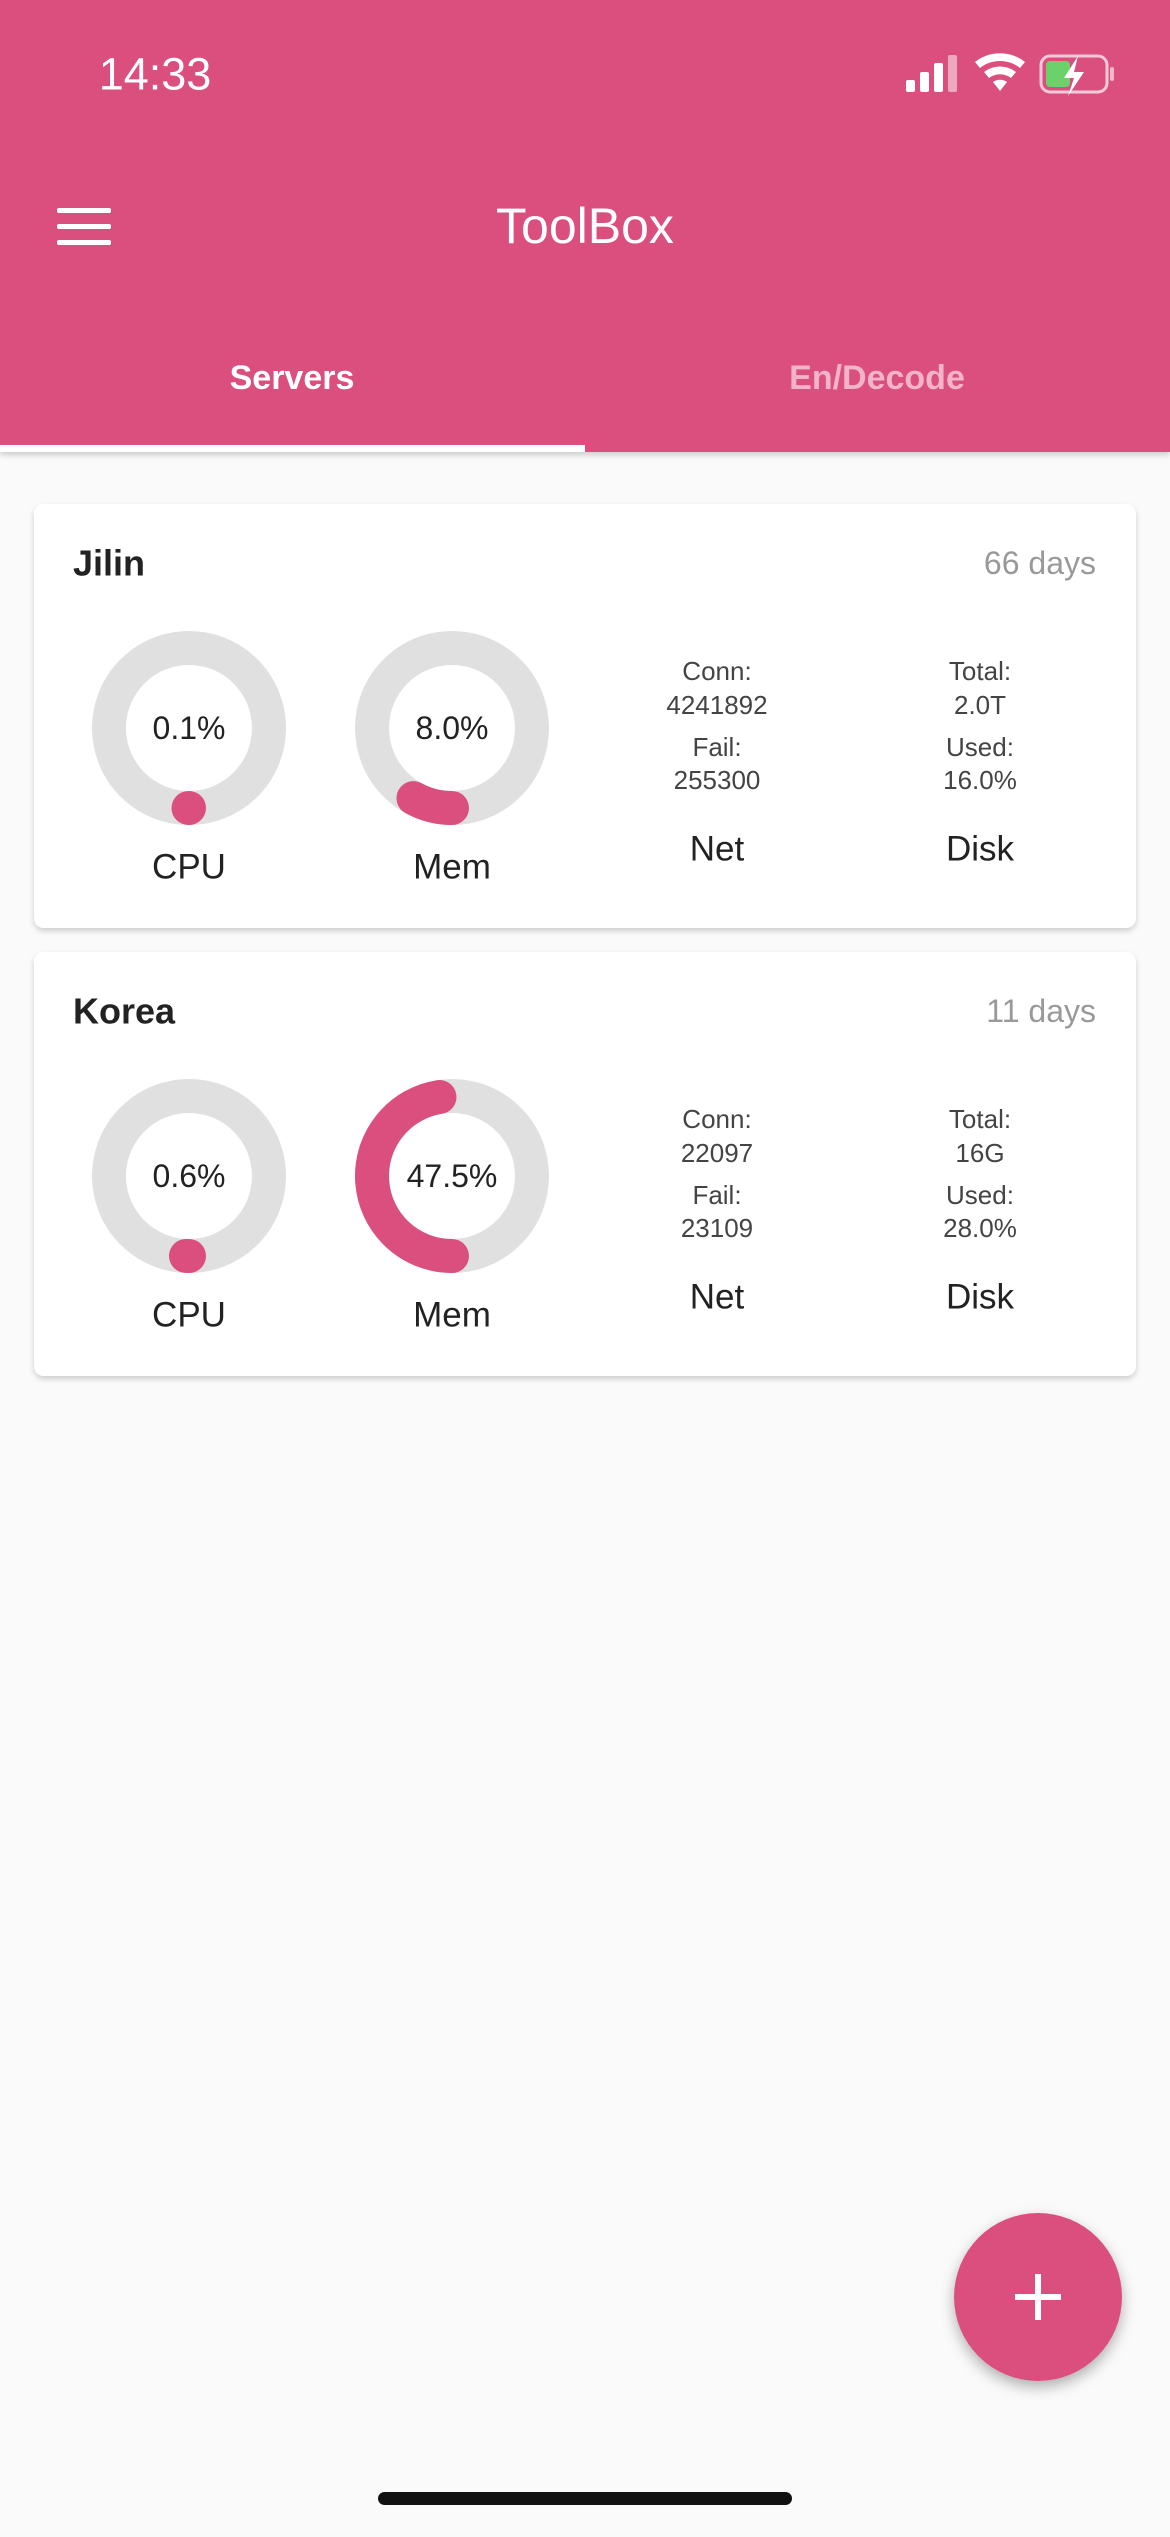  Describe the element at coordinates (109, 563) in the screenshot. I see `server-name: Jilin` at that location.